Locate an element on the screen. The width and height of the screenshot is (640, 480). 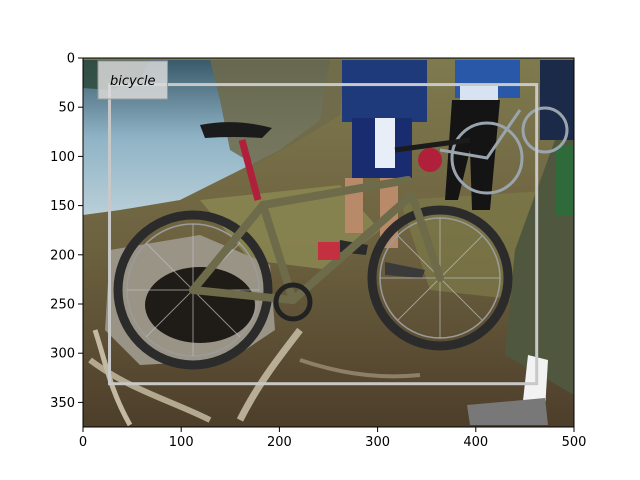
y-tick-label: 250 is located at coordinates (62, 305).